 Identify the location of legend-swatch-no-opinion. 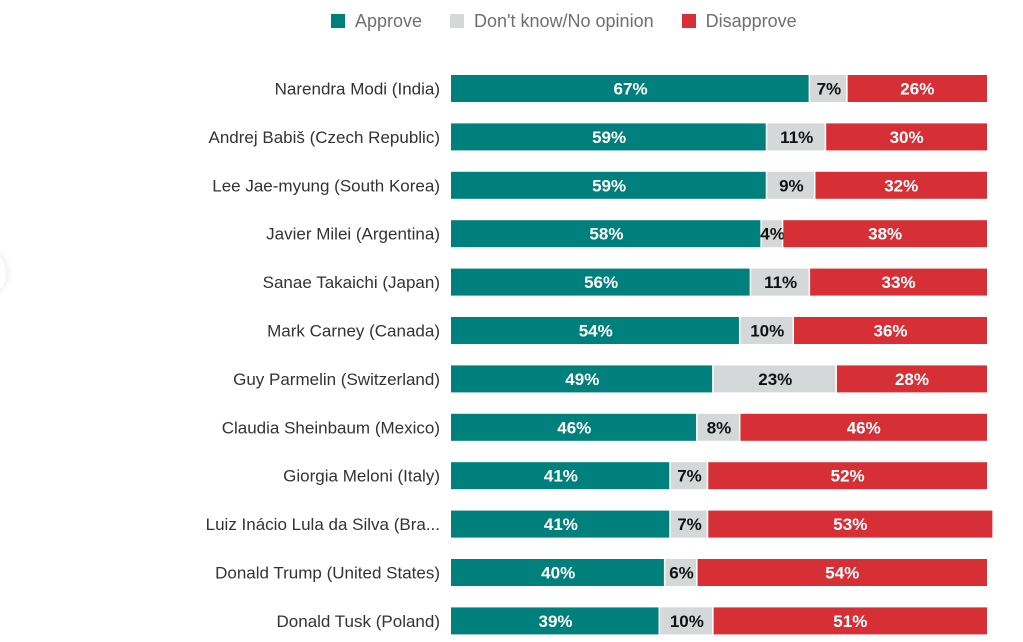
(457, 21).